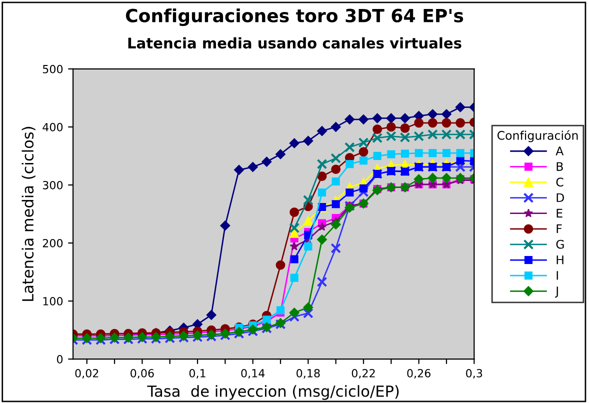 The height and width of the screenshot is (403, 589). What do you see at coordinates (559, 229) in the screenshot?
I see `legend-label: F` at bounding box center [559, 229].